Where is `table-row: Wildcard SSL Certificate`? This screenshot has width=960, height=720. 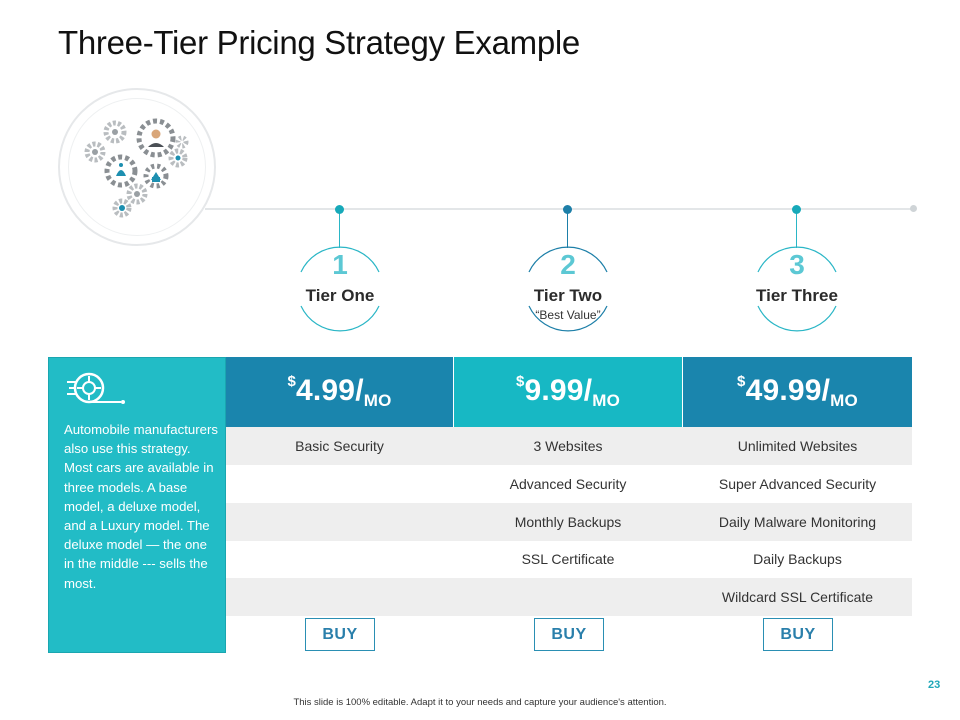 table-row: Wildcard SSL Certificate is located at coordinates (569, 597).